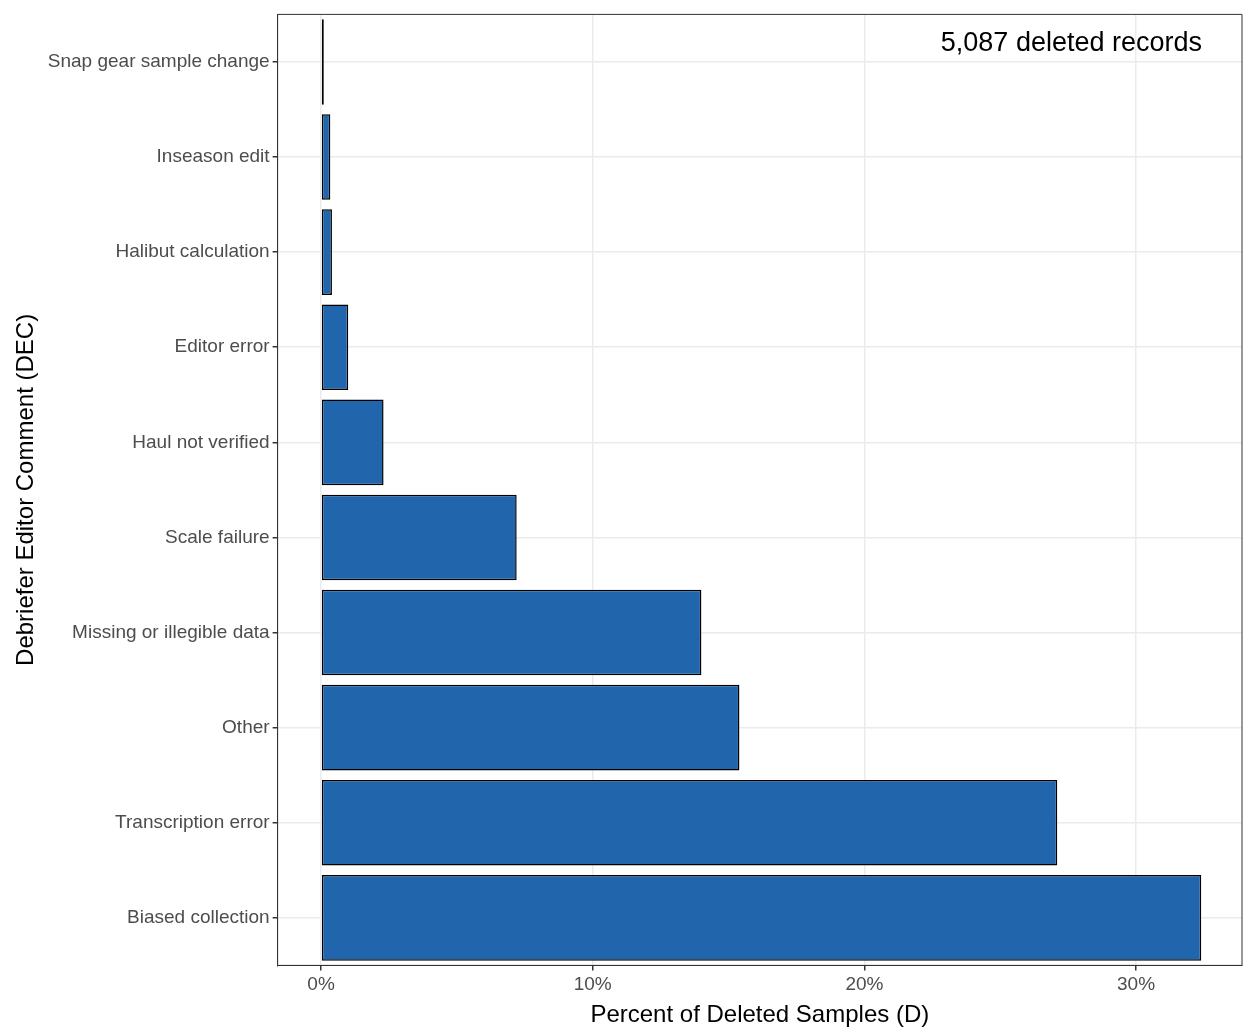 The image size is (1244, 1036). Describe the element at coordinates (201, 441) in the screenshot. I see `y-tick-label: Haul not verified` at that location.